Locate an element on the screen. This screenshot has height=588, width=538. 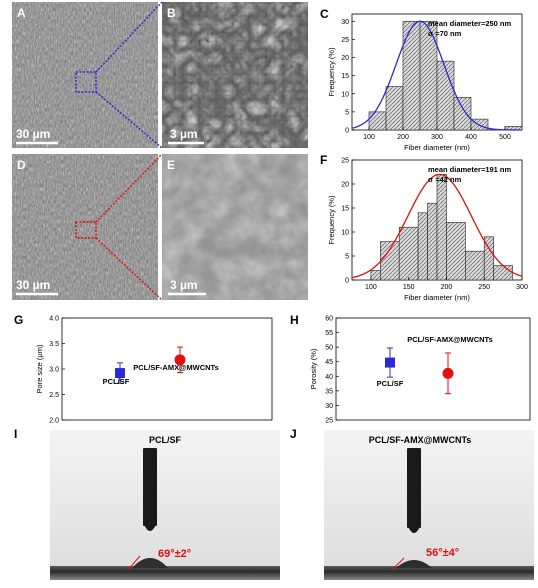
y-tick-label: 10 is located at coordinates (345, 94).